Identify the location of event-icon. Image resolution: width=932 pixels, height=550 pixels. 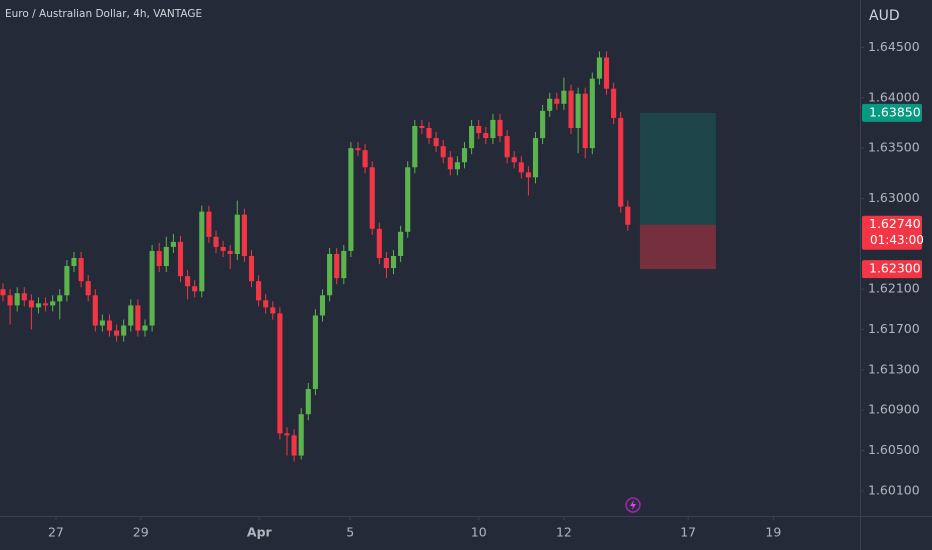
(633, 505).